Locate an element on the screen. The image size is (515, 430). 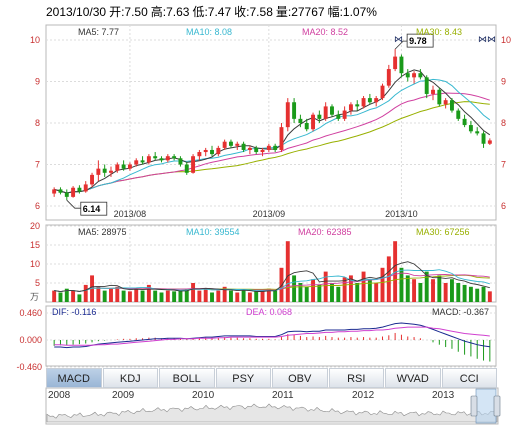
quote-volume: 量:27767 is located at coordinates (300, 12).